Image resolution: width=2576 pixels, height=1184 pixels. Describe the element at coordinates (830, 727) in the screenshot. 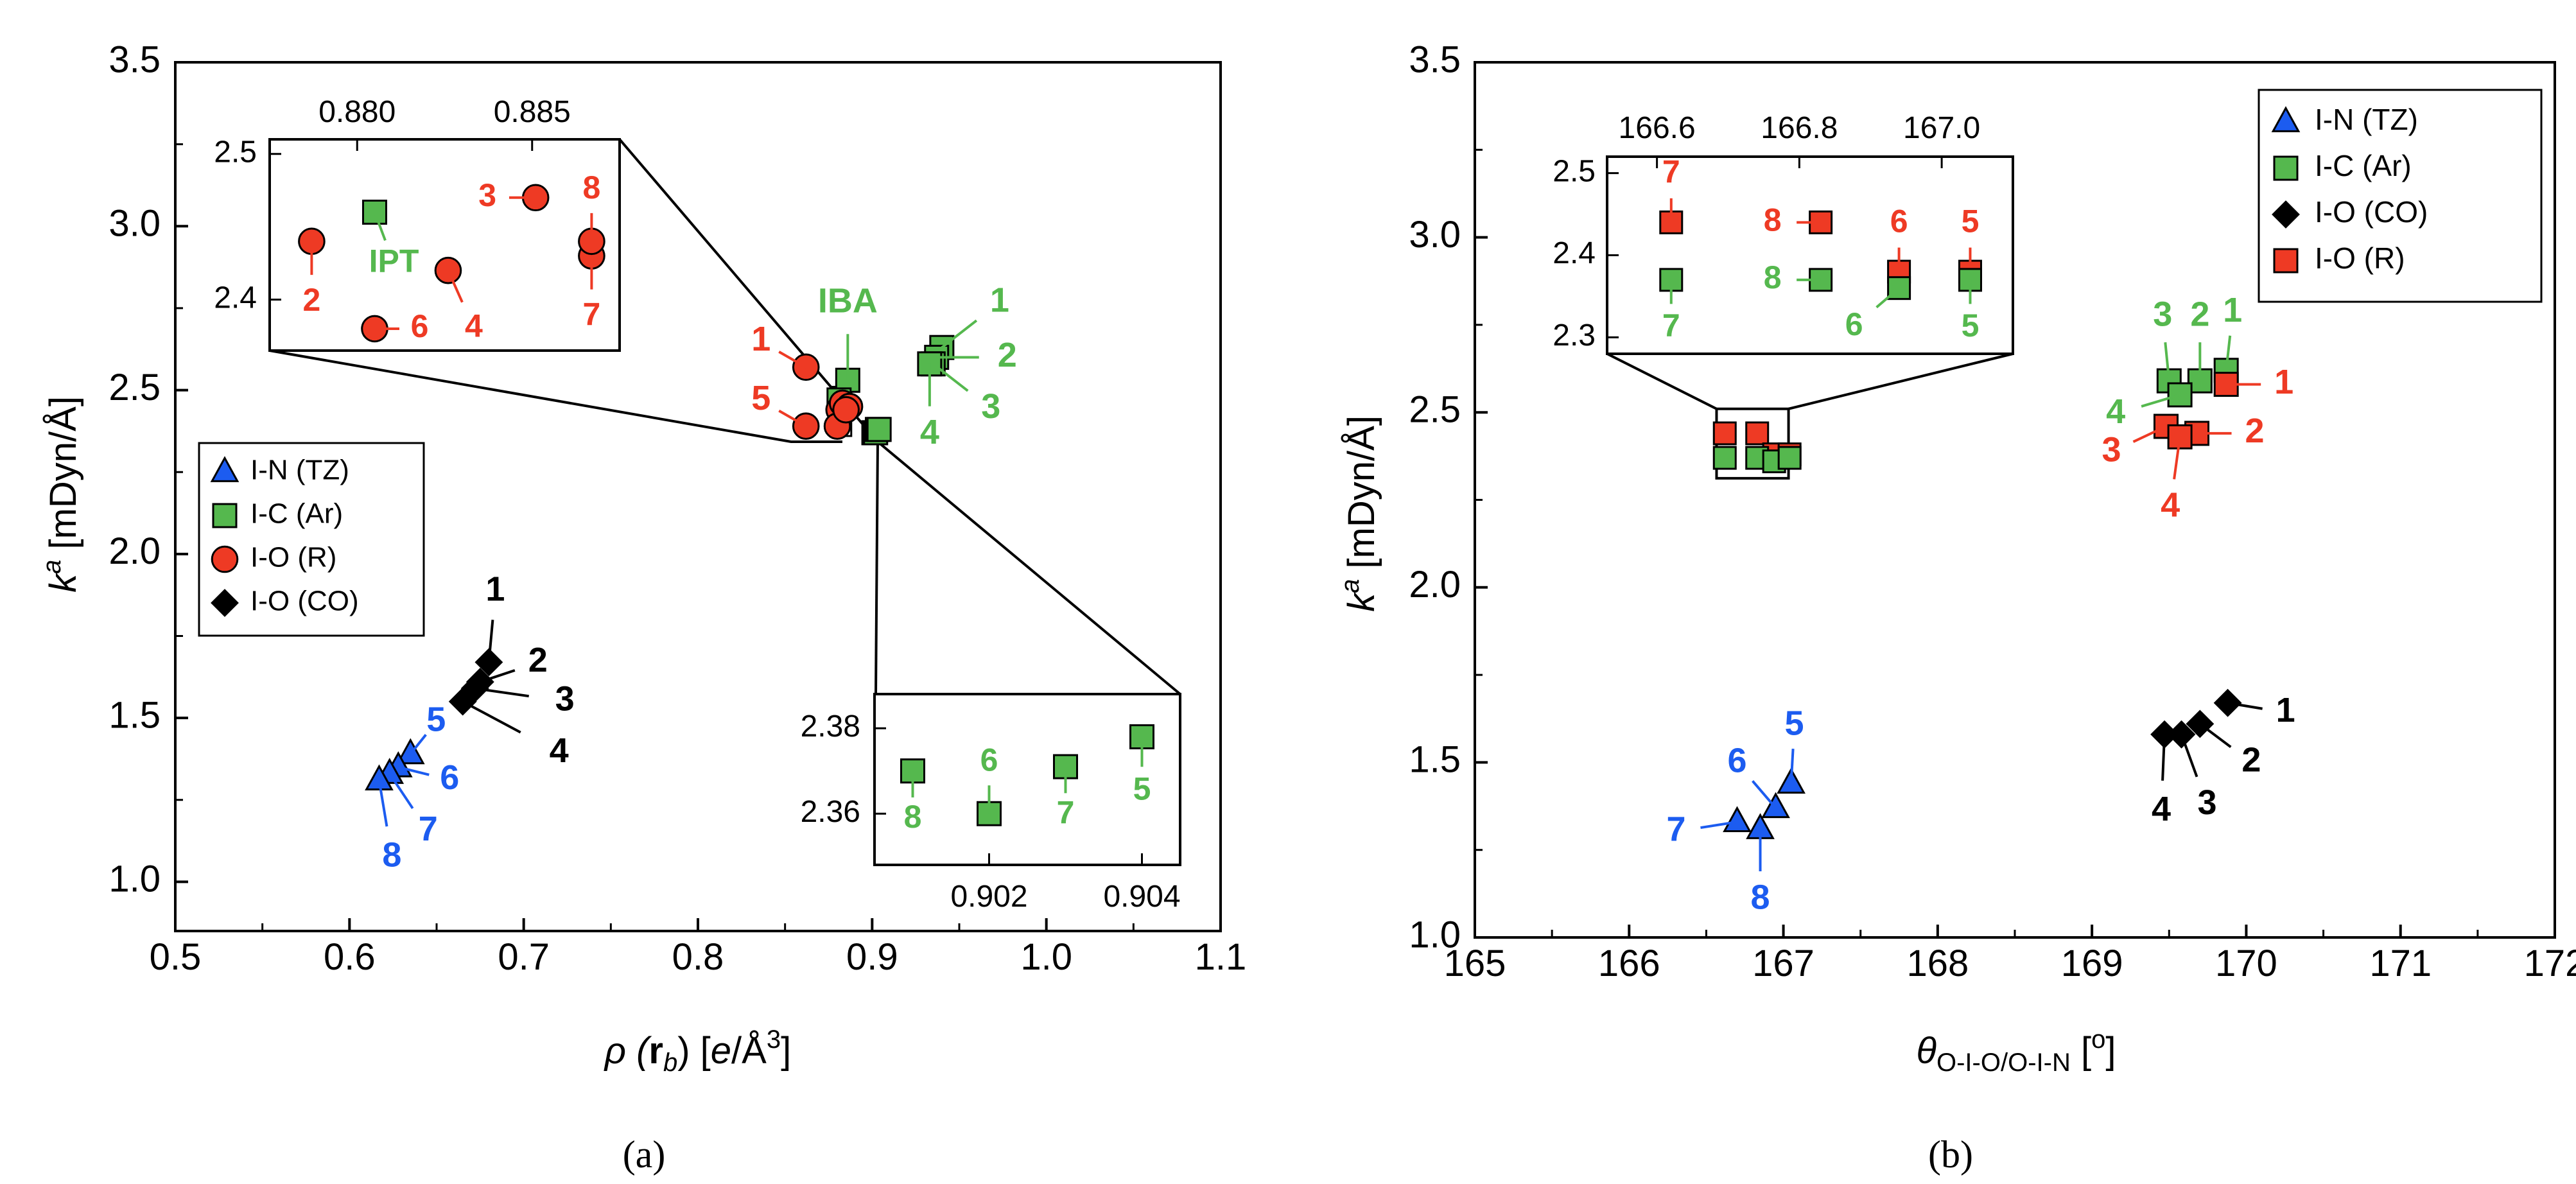

I see `inset-2-ytick-label: 2.38` at that location.